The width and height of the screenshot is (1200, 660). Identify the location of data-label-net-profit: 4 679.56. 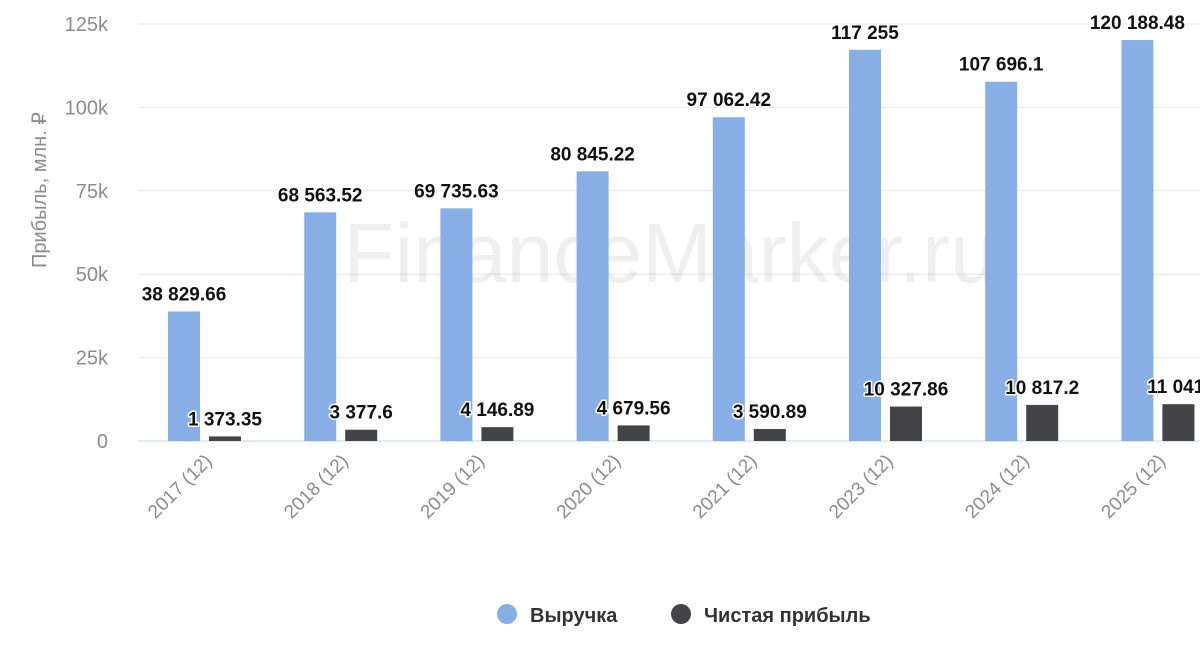
(634, 408).